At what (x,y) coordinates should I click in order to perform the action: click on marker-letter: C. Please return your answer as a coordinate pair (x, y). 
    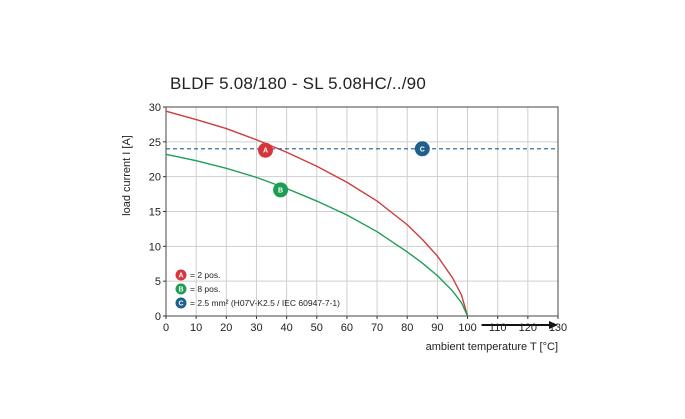
    Looking at the image, I should click on (422, 149).